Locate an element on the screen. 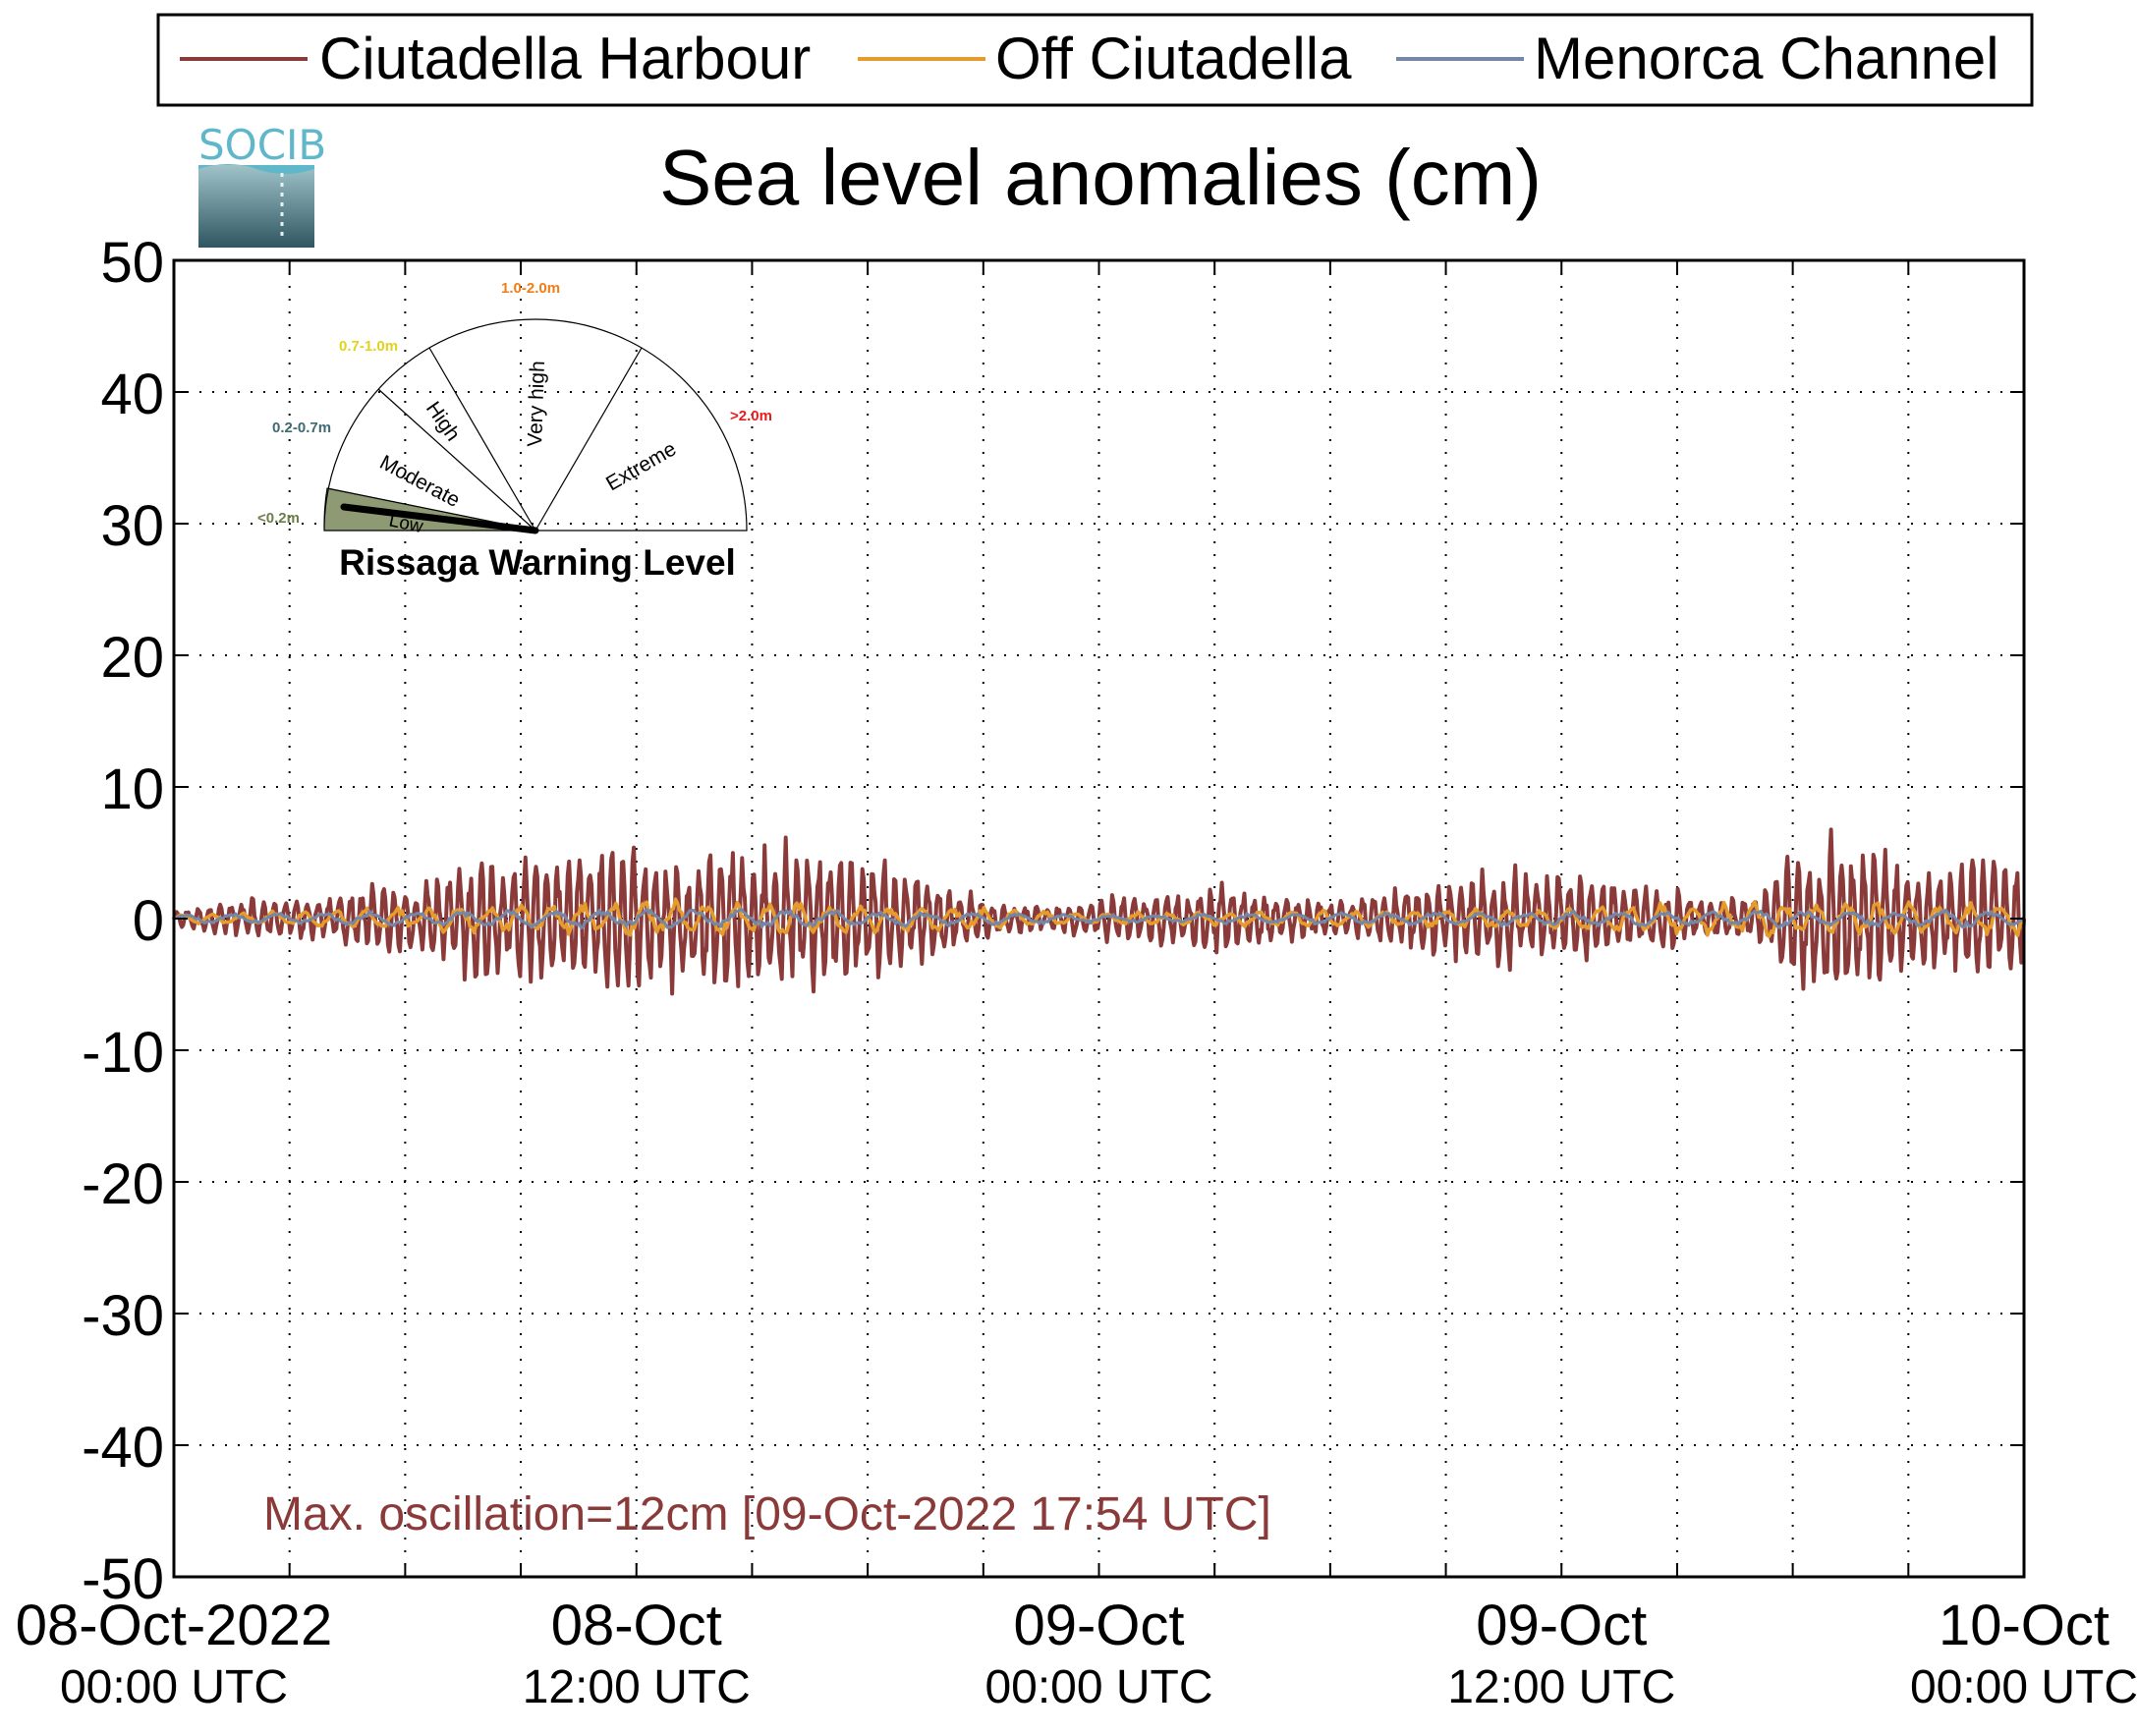 The width and height of the screenshot is (2137, 1736). gauge-range-high: 0.7-1.0m is located at coordinates (368, 346).